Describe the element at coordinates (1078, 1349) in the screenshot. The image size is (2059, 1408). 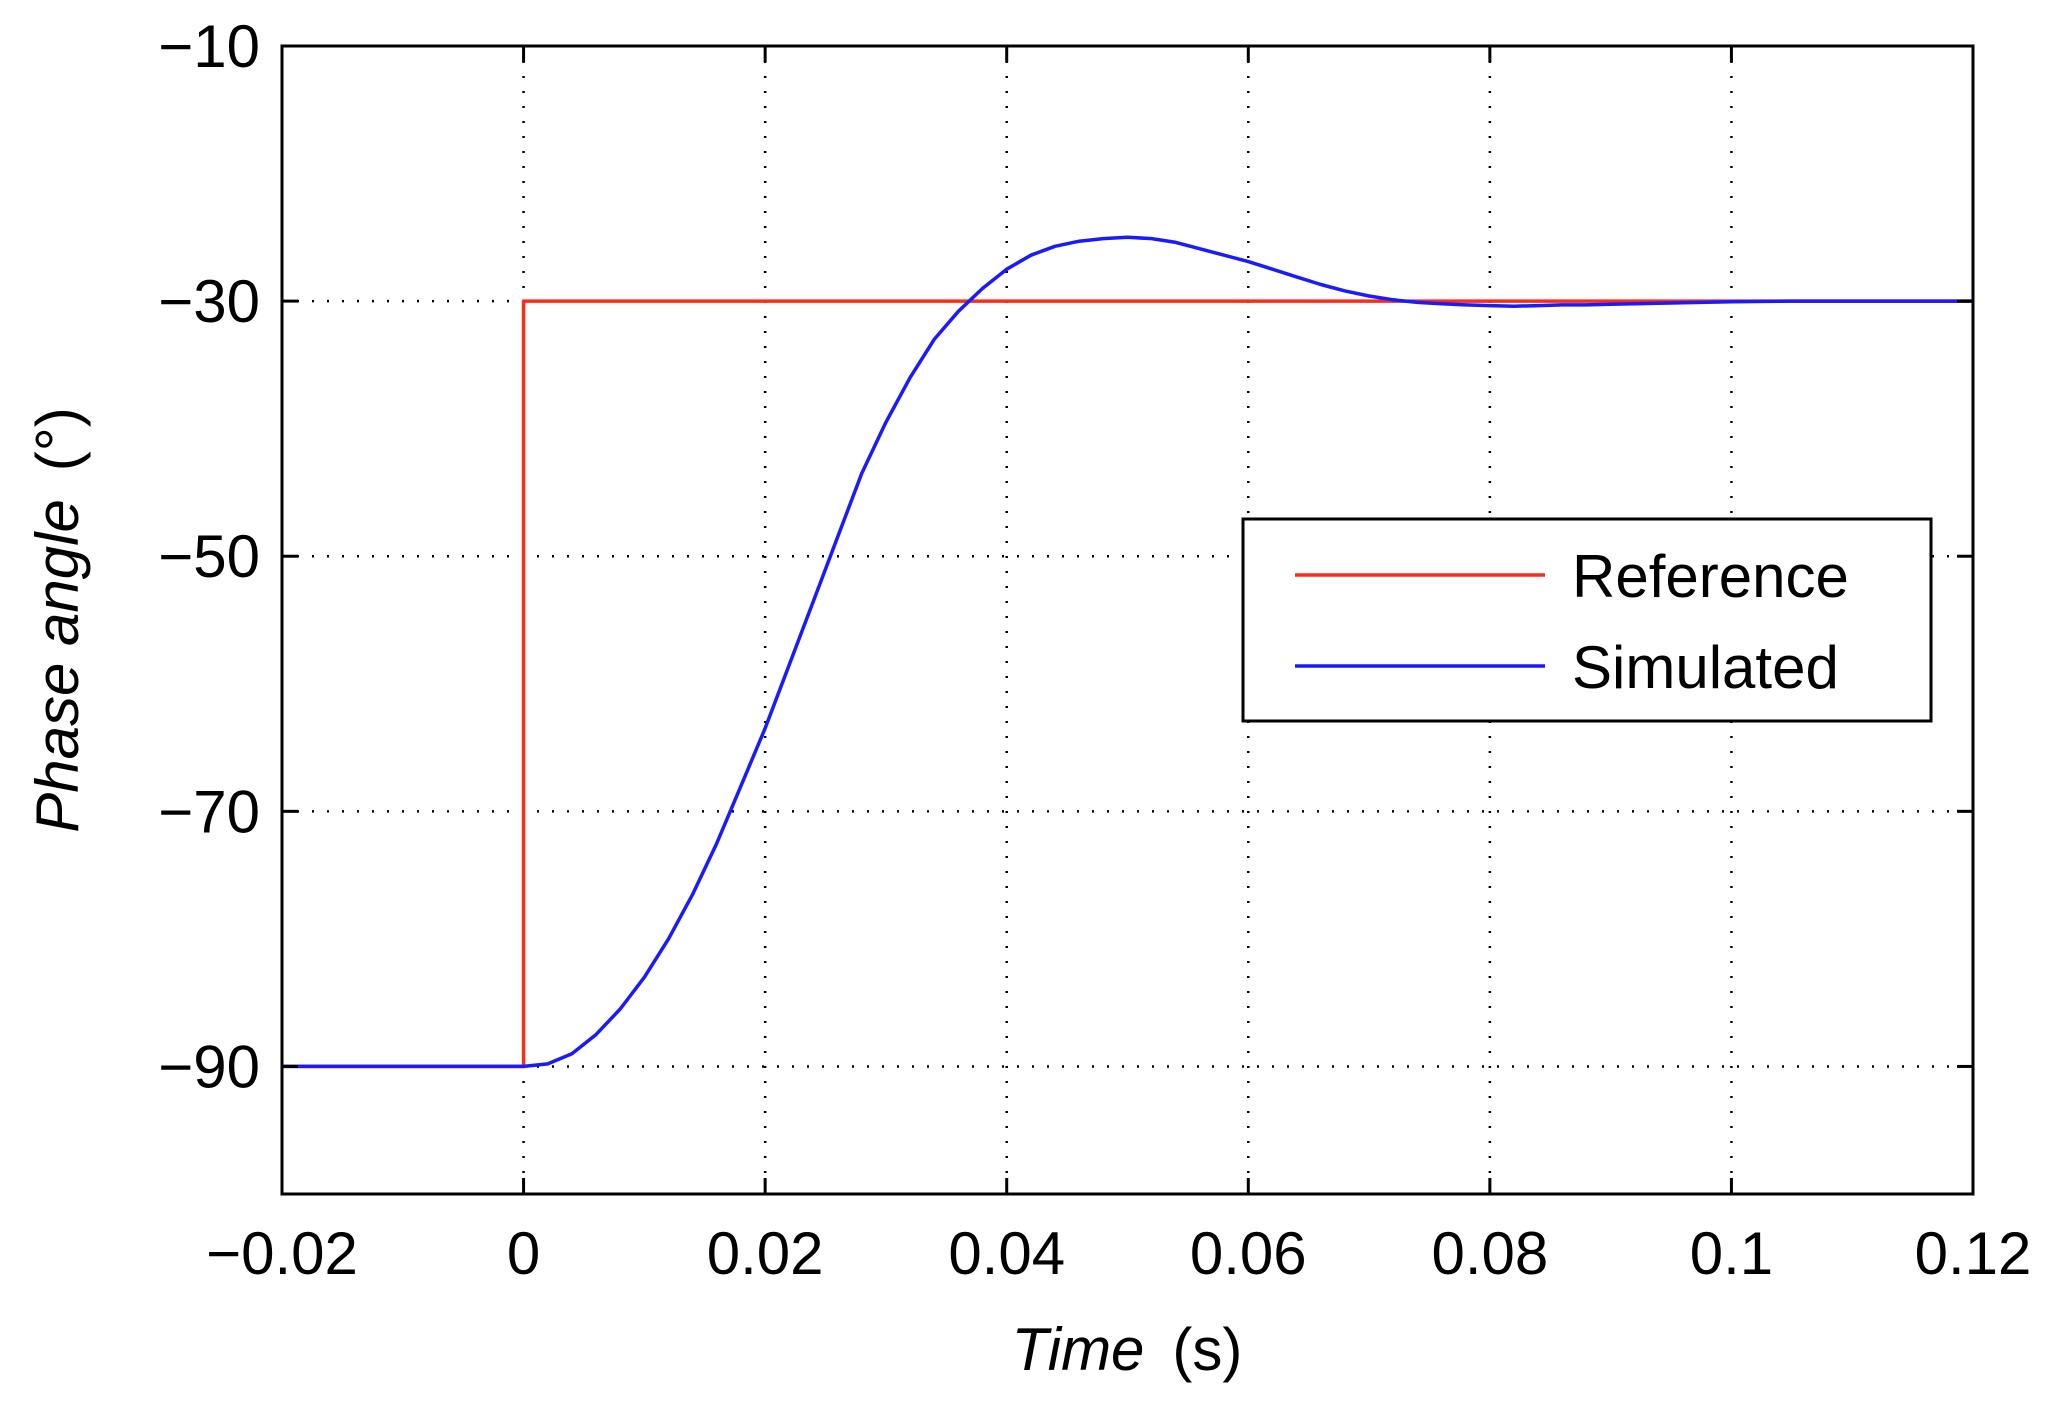
I see `x-axis-label-name: Time` at that location.